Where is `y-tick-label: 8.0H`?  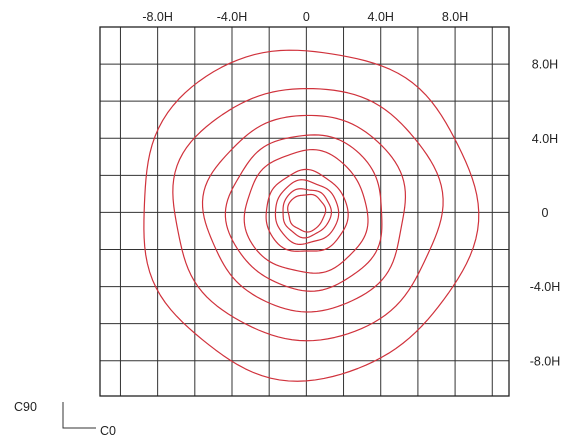 y-tick-label: 8.0H is located at coordinates (545, 65).